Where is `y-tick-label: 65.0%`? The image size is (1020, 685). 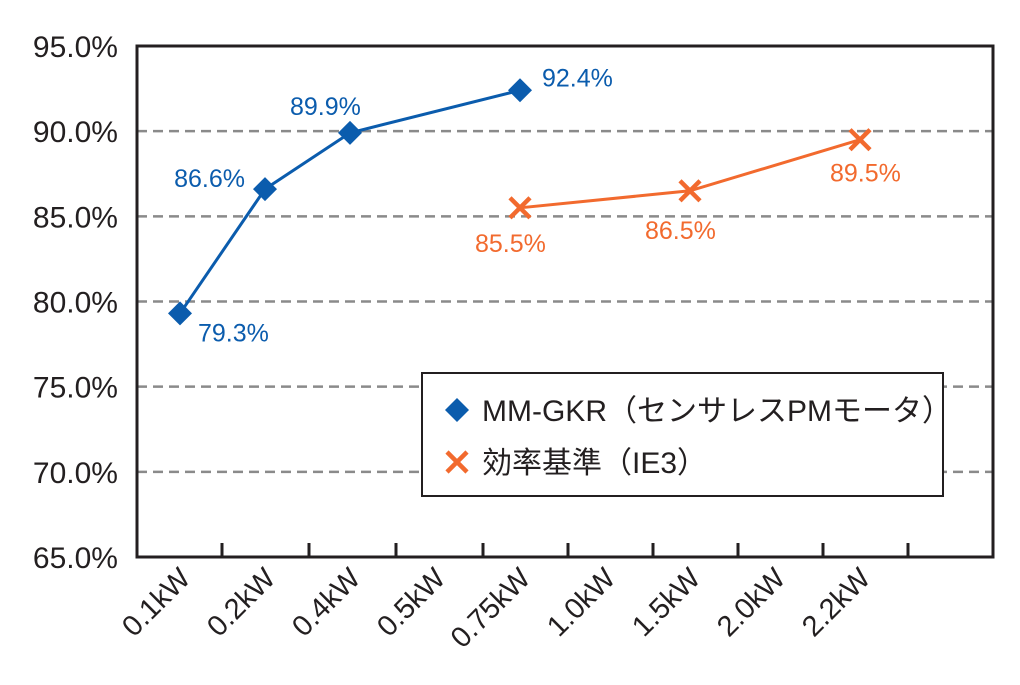
y-tick-label: 65.0% is located at coordinates (75, 558).